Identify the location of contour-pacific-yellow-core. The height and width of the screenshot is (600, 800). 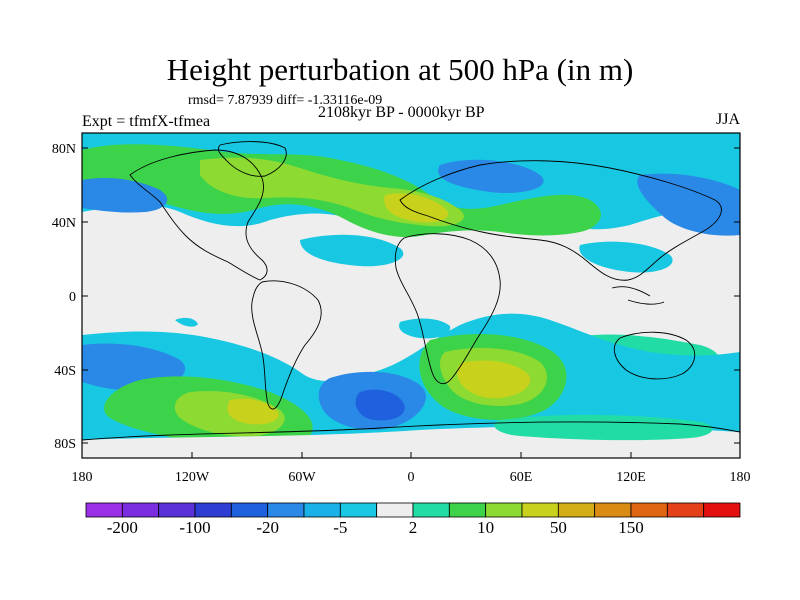
(253, 411).